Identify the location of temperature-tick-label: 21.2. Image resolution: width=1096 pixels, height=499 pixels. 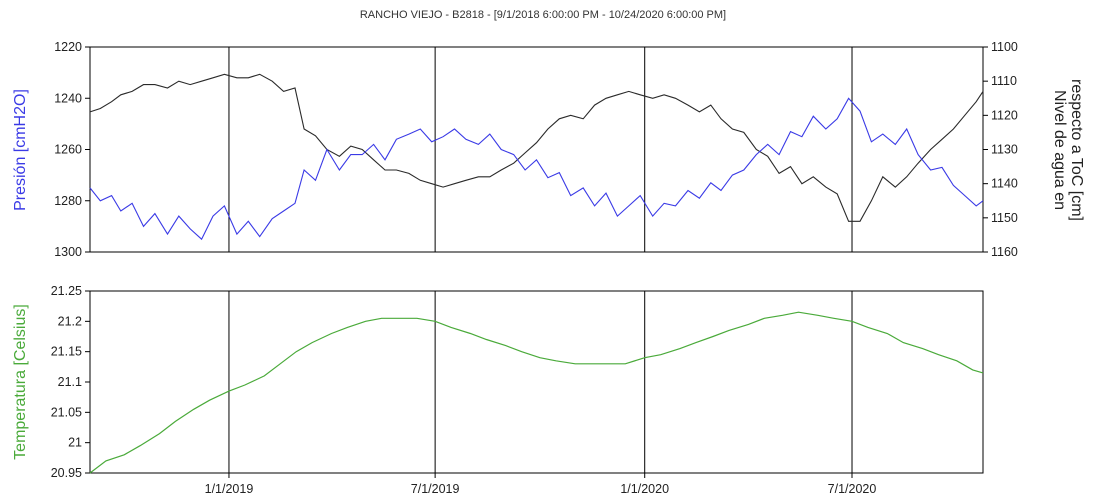
(70, 321).